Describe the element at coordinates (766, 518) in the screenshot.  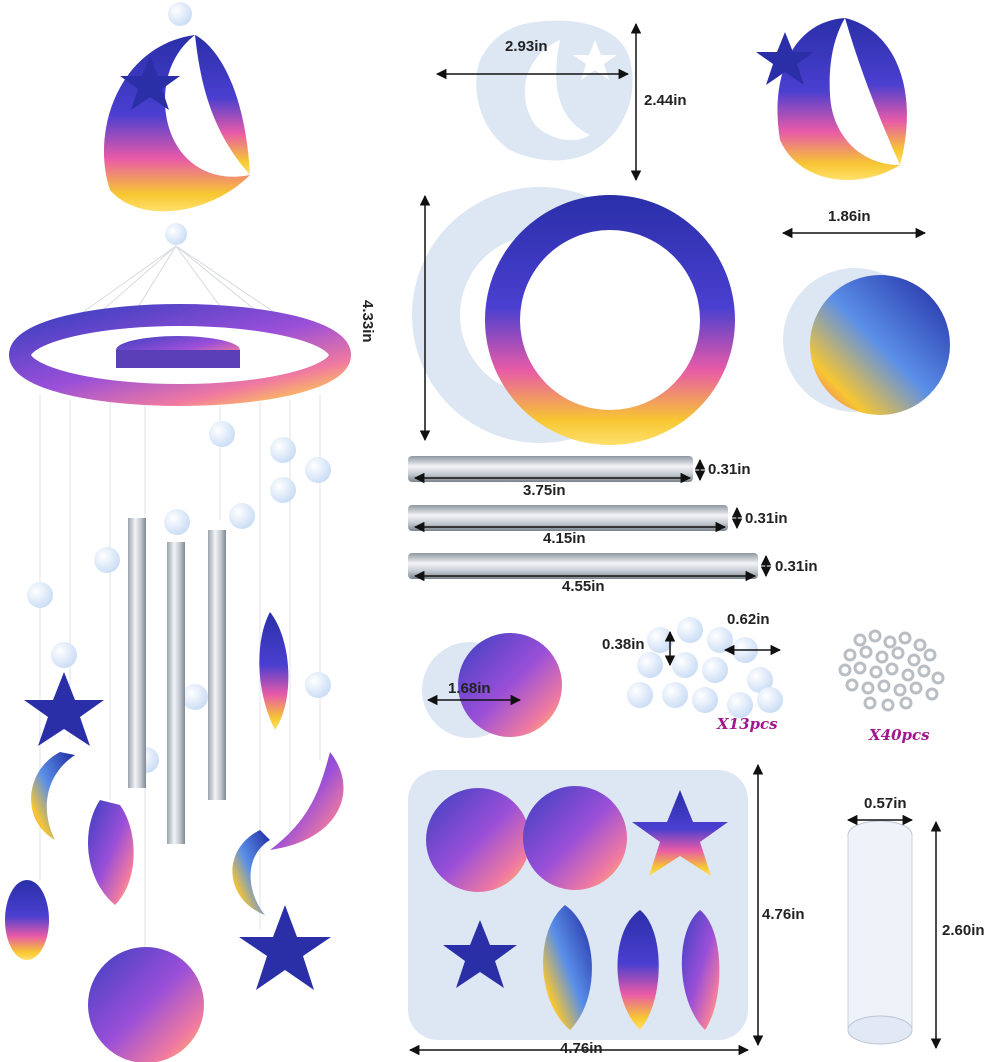
I see `tube2-diameter-label: 0.31in` at that location.